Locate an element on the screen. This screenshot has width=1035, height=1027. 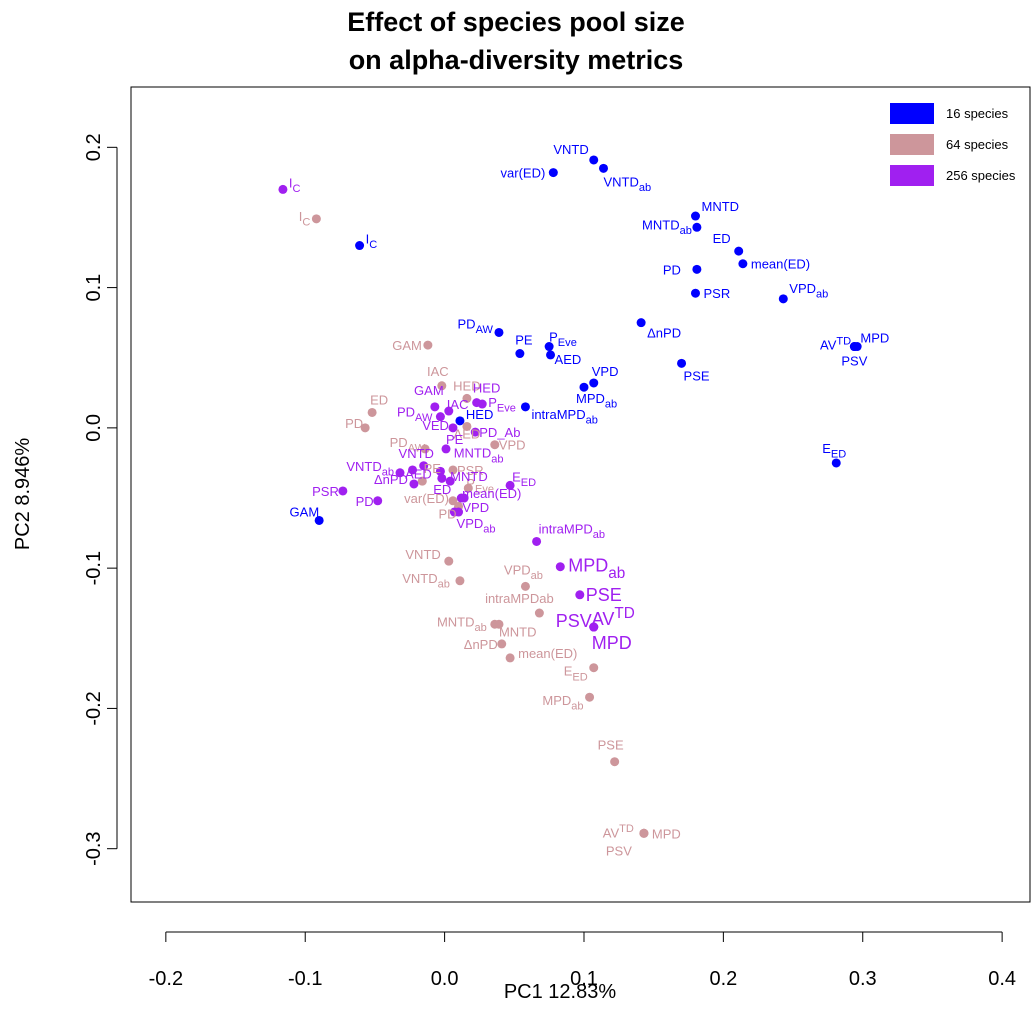
legend-label: 256 species is located at coordinates (981, 175).